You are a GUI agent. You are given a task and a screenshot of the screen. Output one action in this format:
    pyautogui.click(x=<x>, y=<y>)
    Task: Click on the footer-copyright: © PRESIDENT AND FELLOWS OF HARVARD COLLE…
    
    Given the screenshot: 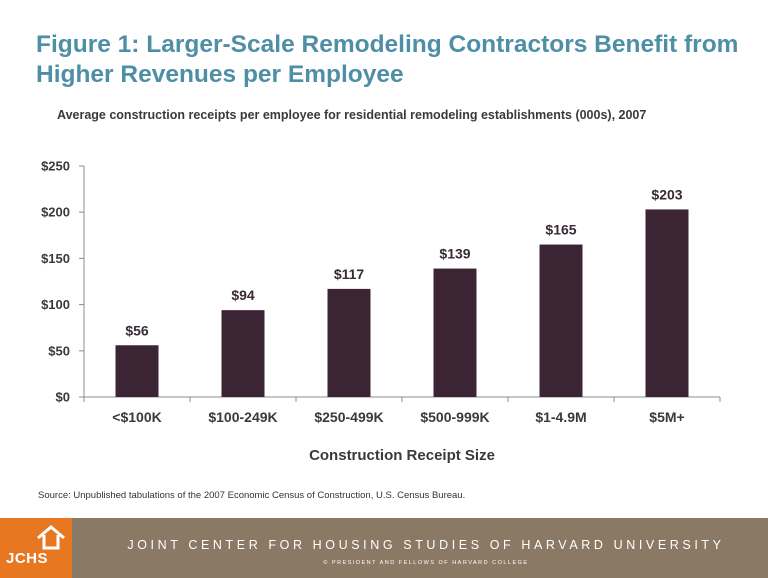 What is the action you would take?
    pyautogui.click(x=426, y=563)
    